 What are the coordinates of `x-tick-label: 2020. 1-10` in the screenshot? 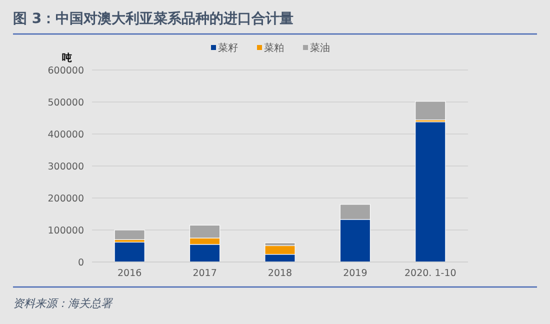 It's located at (430, 273).